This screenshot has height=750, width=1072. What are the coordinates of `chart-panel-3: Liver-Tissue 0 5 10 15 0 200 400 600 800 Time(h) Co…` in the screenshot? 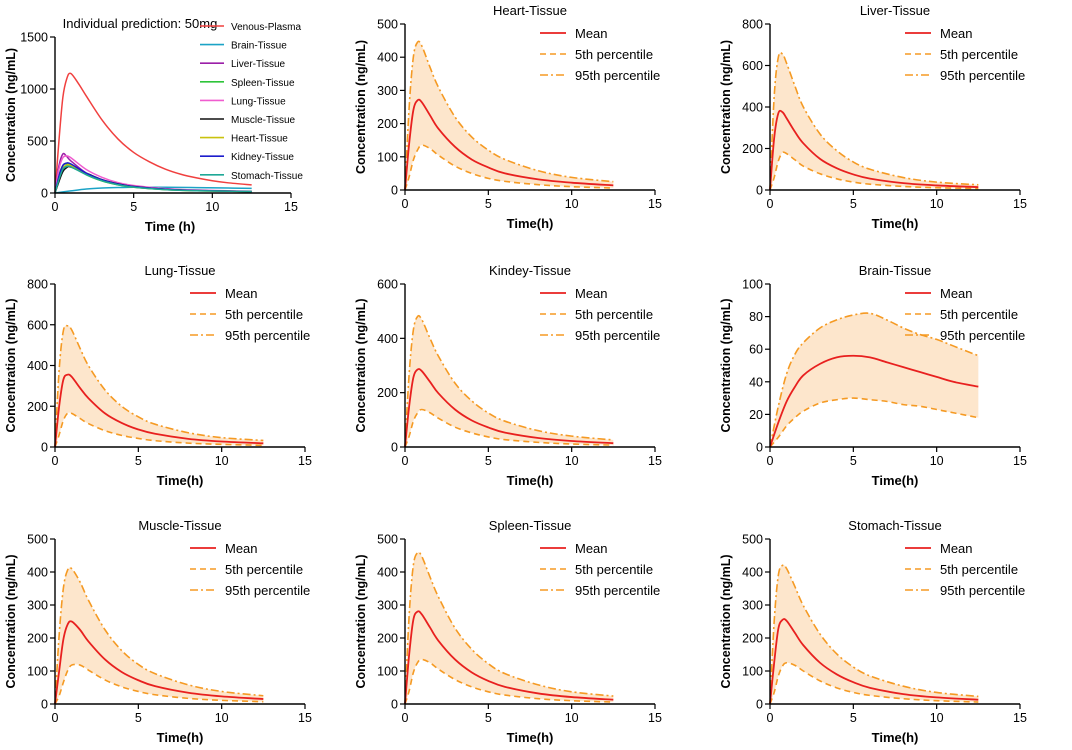 It's located at (873, 117).